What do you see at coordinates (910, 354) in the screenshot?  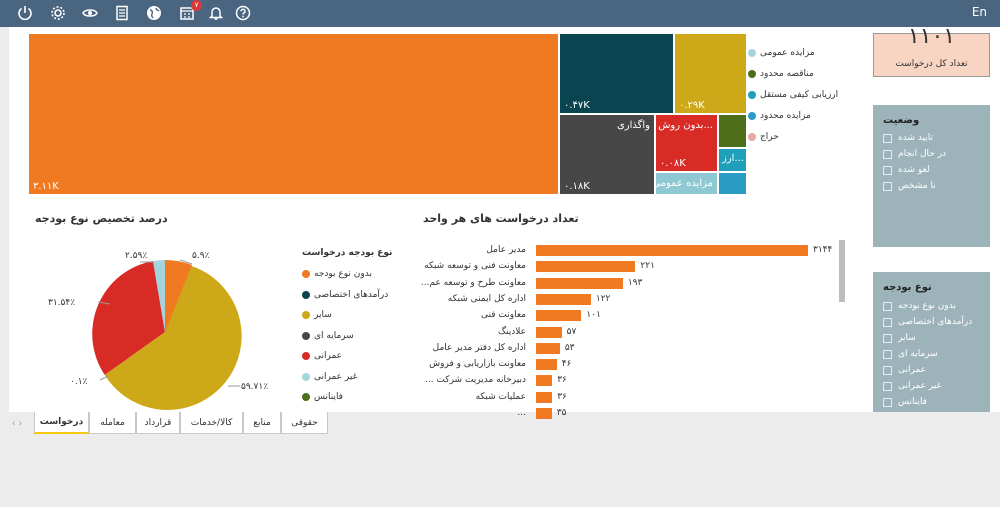 I see `budget-option: سرمایه ای` at bounding box center [910, 354].